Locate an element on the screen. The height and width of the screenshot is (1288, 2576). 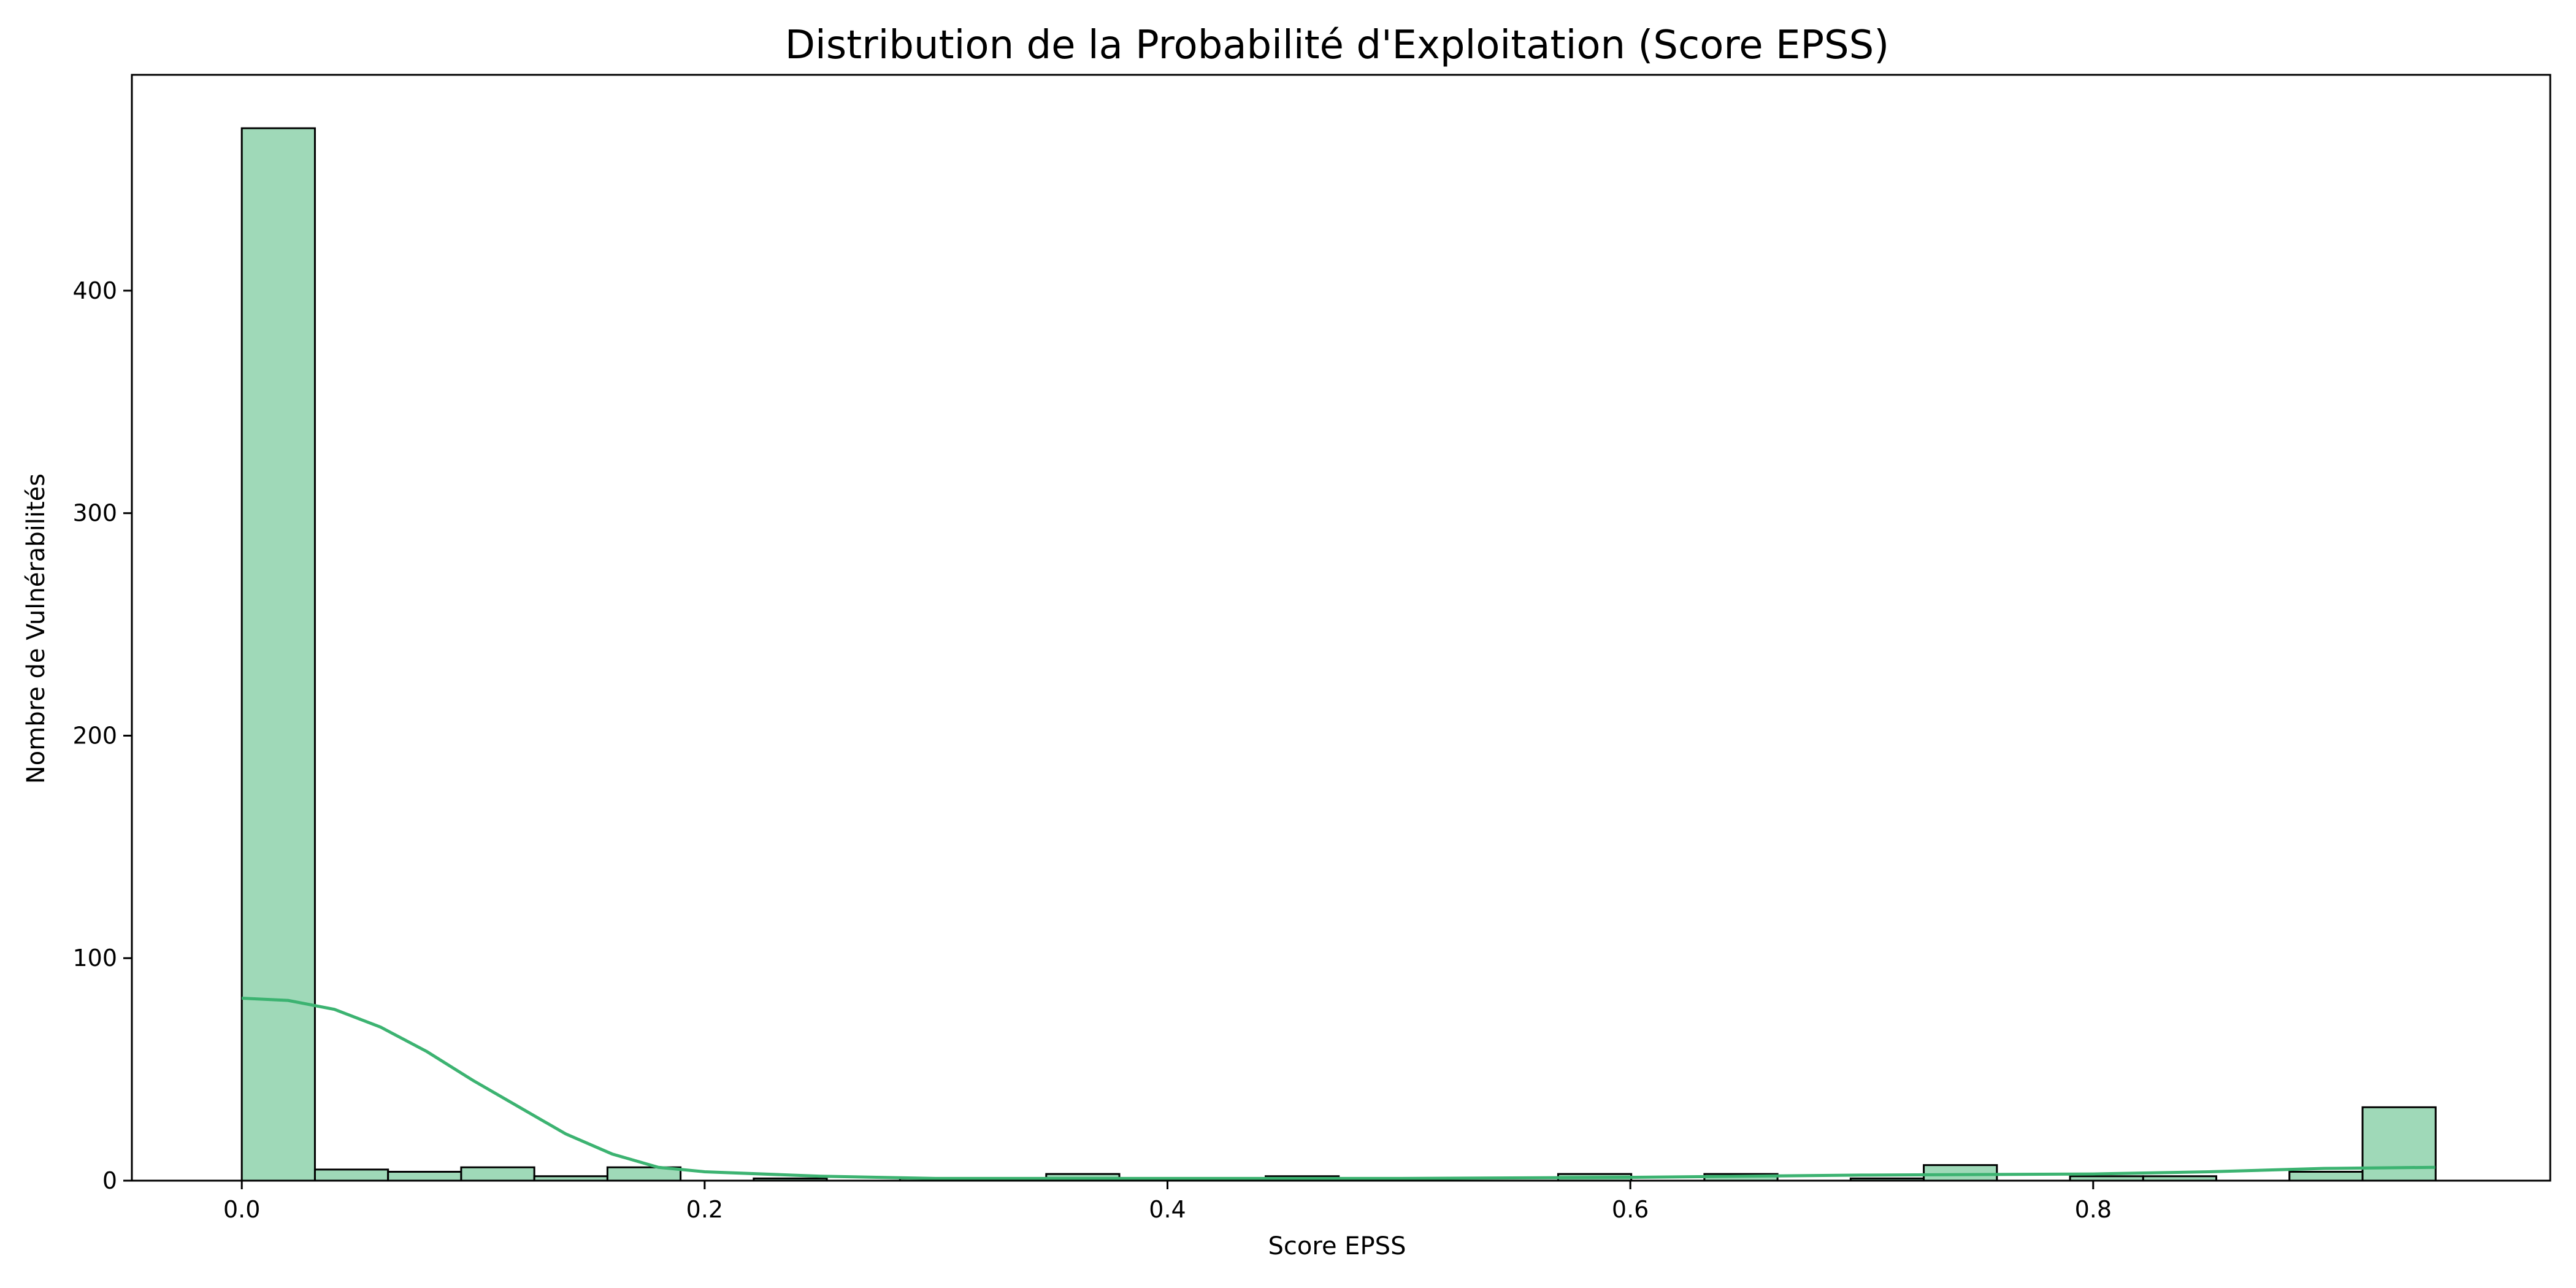
x-tick-label: 0.6 is located at coordinates (1630, 1209).